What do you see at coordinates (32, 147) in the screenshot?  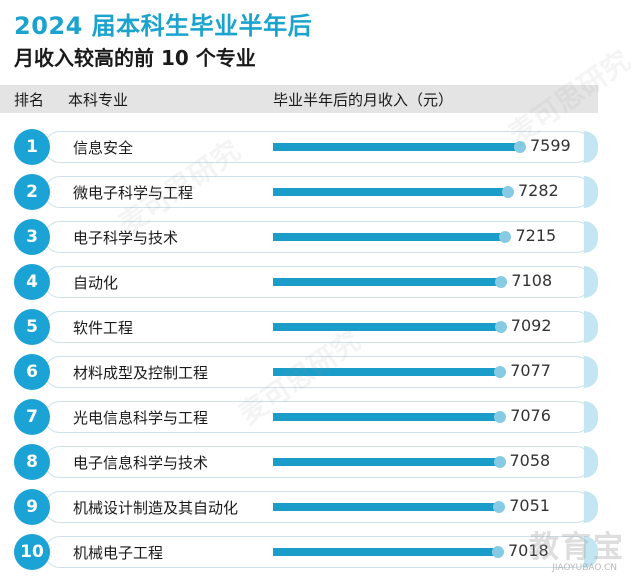 I see `rank-badge: 1` at bounding box center [32, 147].